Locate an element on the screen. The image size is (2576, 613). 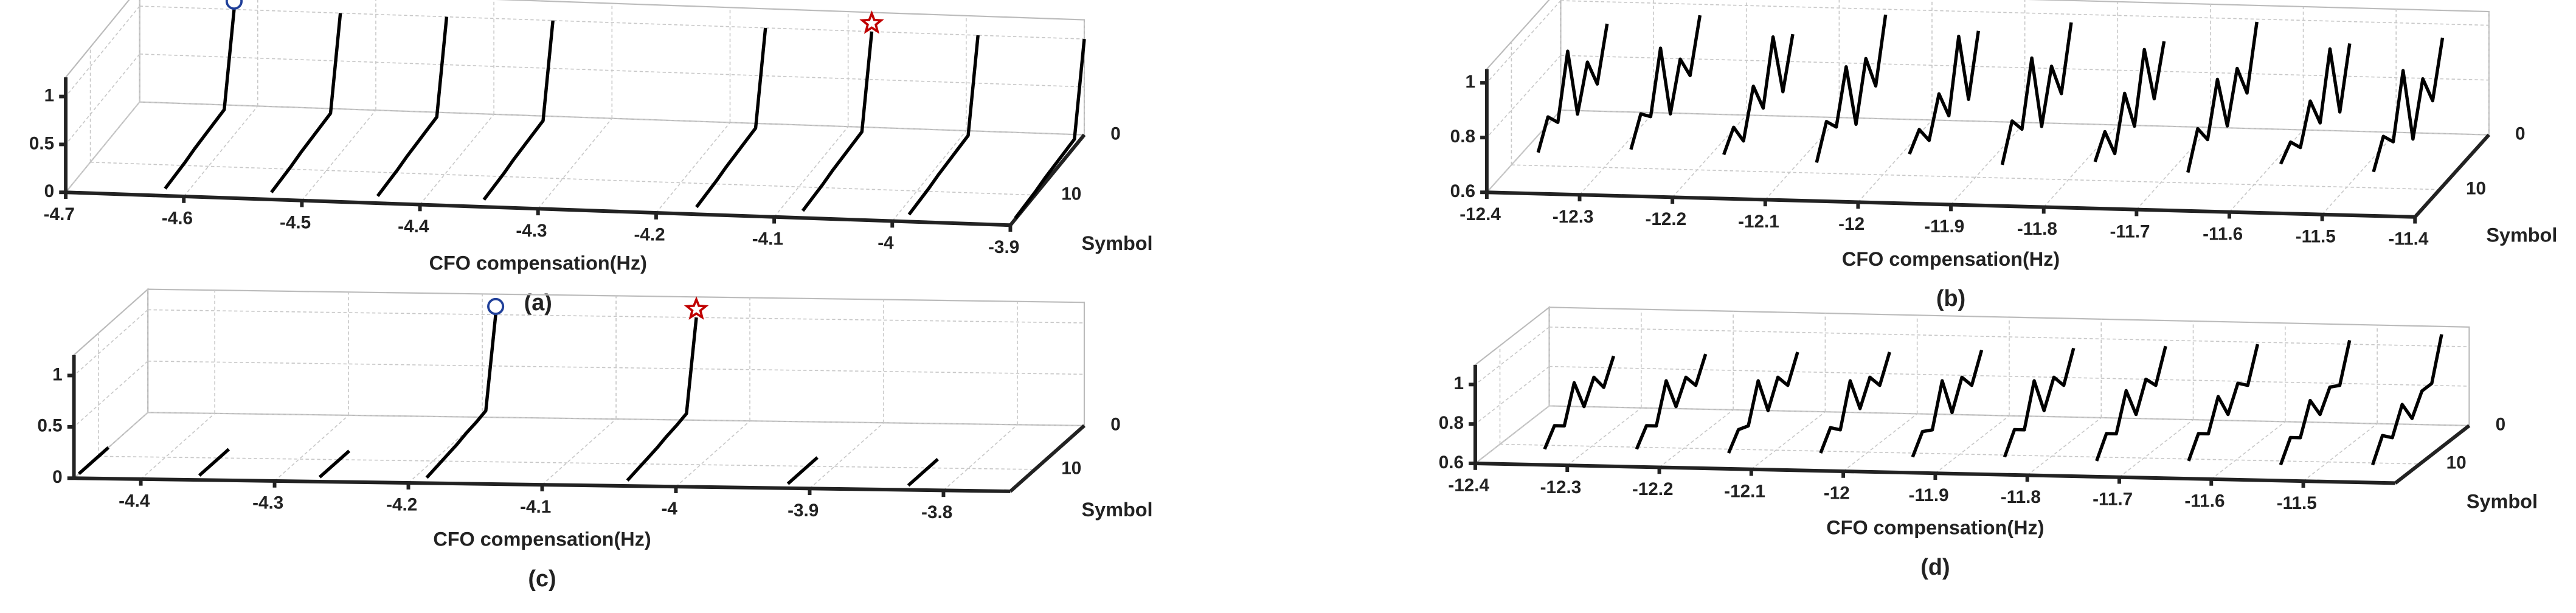
x-tick-label: -4.1 is located at coordinates (767, 239).